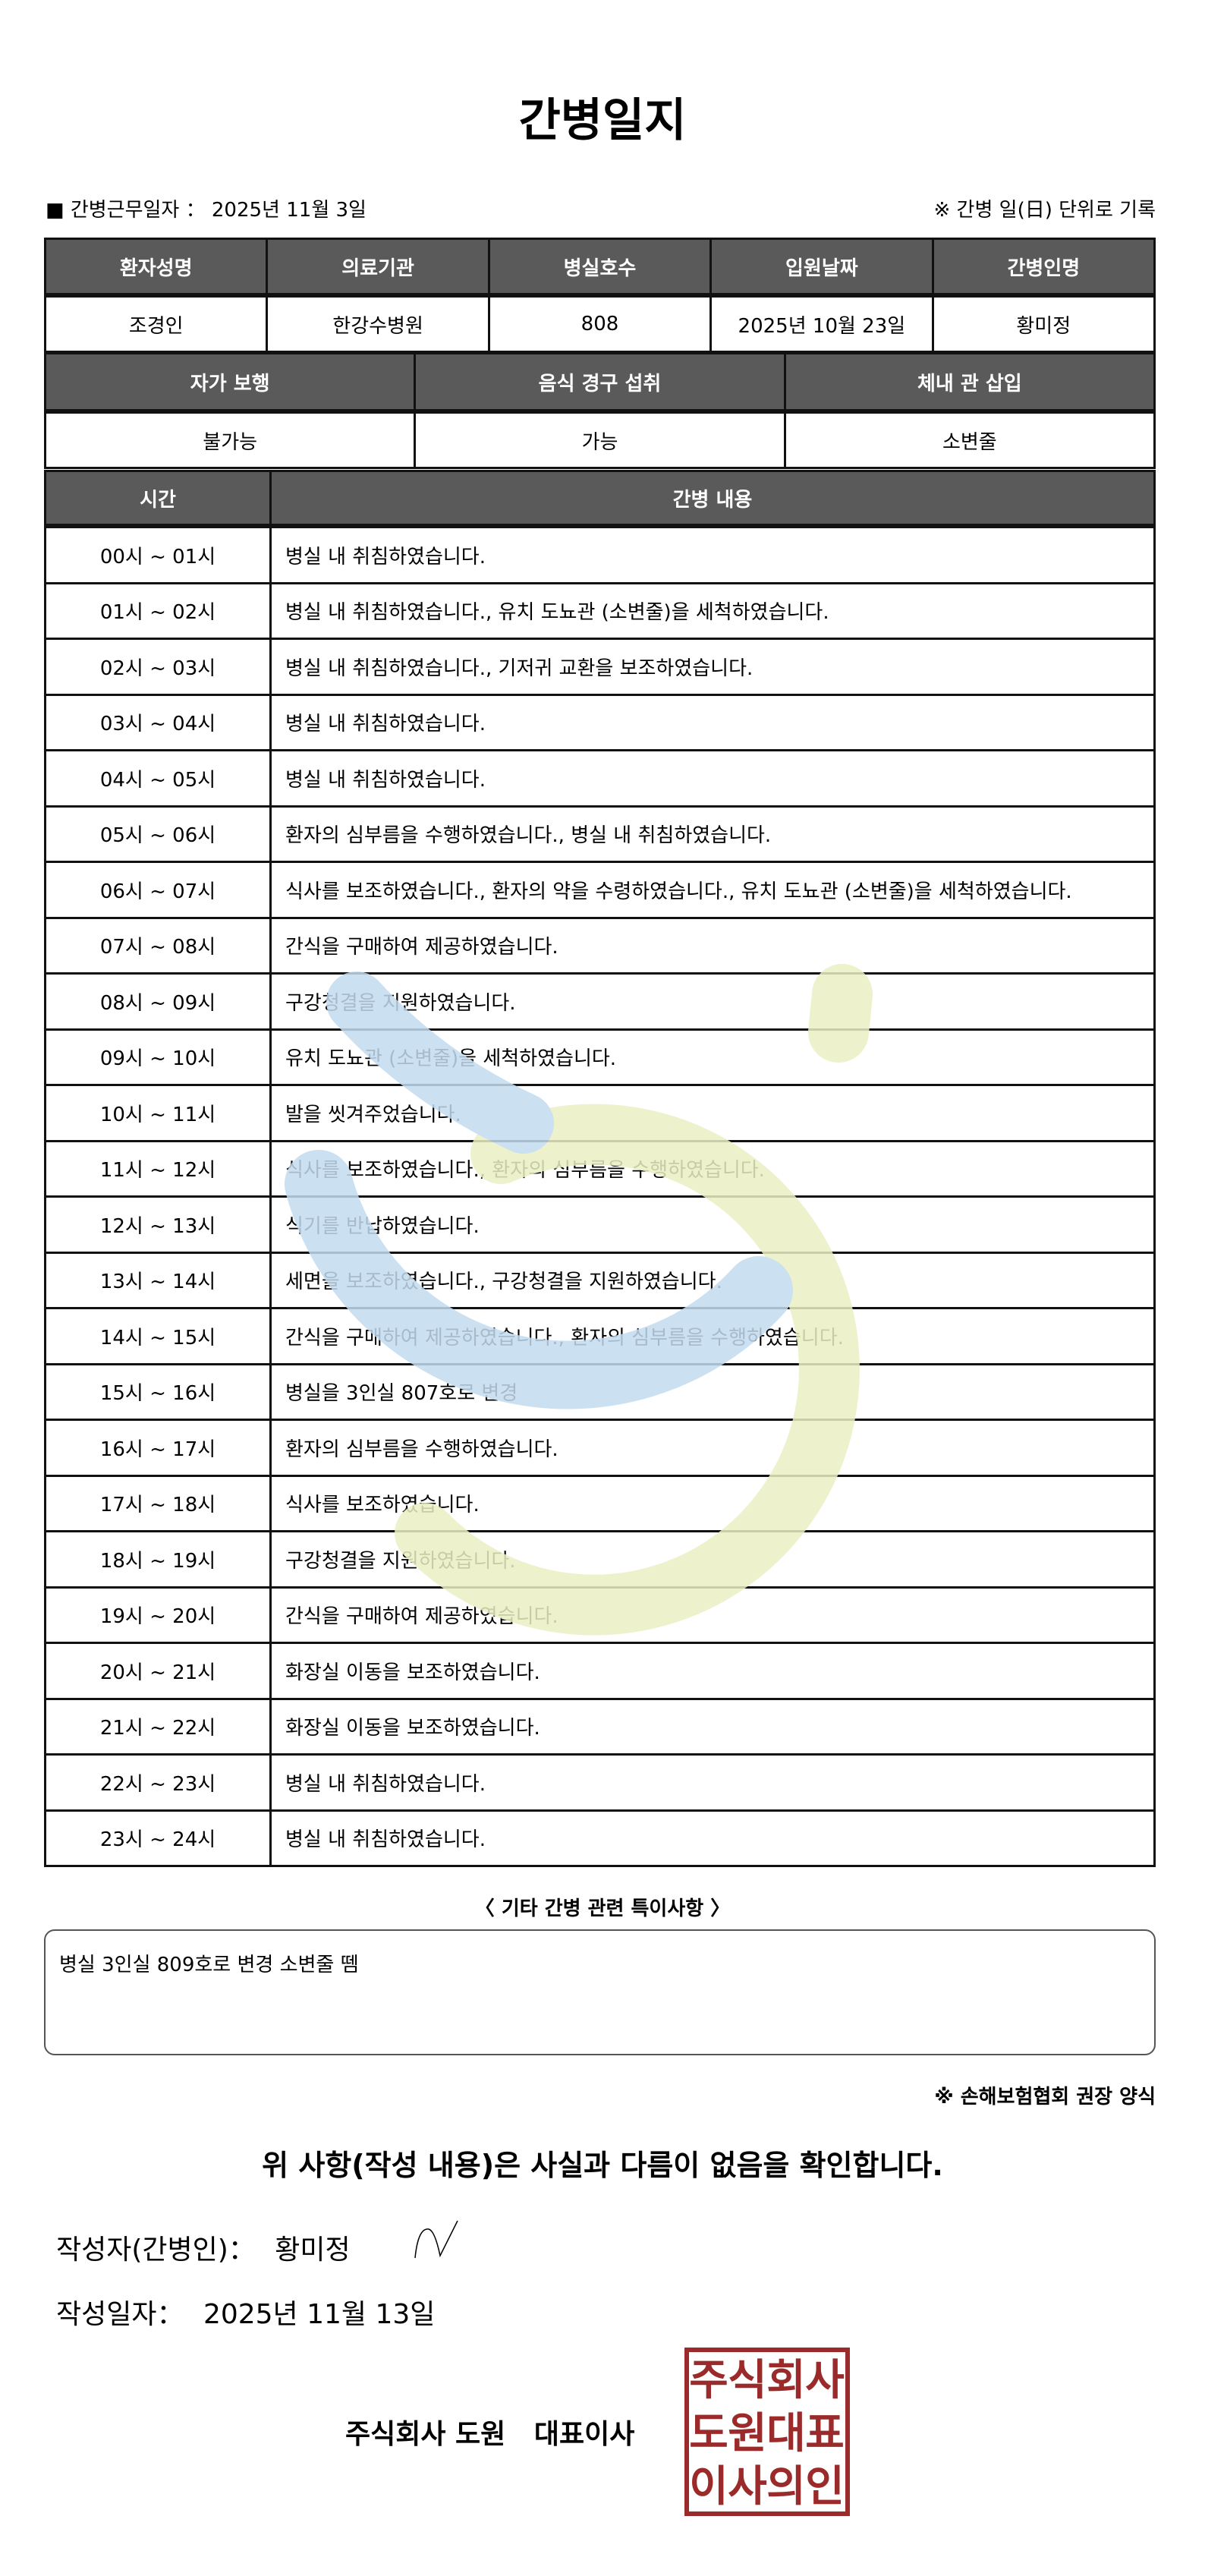 The height and width of the screenshot is (2576, 1205). Describe the element at coordinates (600, 778) in the screenshot. I see `care-log-row: 04시 ~ 05시 병실 내 취침하였습니다.` at that location.